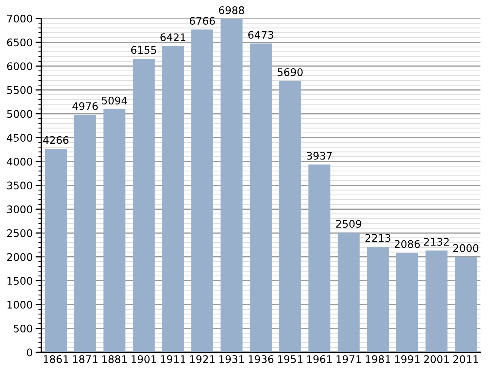  I want to click on y-tick-label: 2500, so click(19, 233).